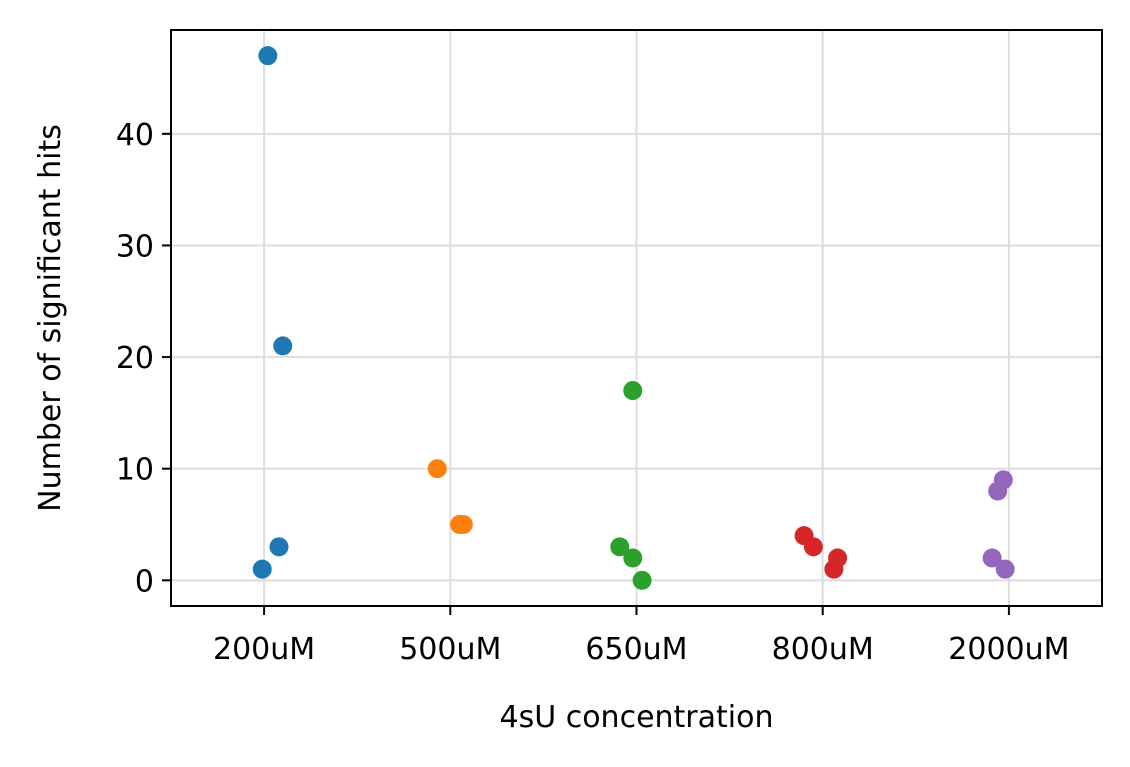  Describe the element at coordinates (637, 717) in the screenshot. I see `x-axis-title: 4sU concentration` at that location.